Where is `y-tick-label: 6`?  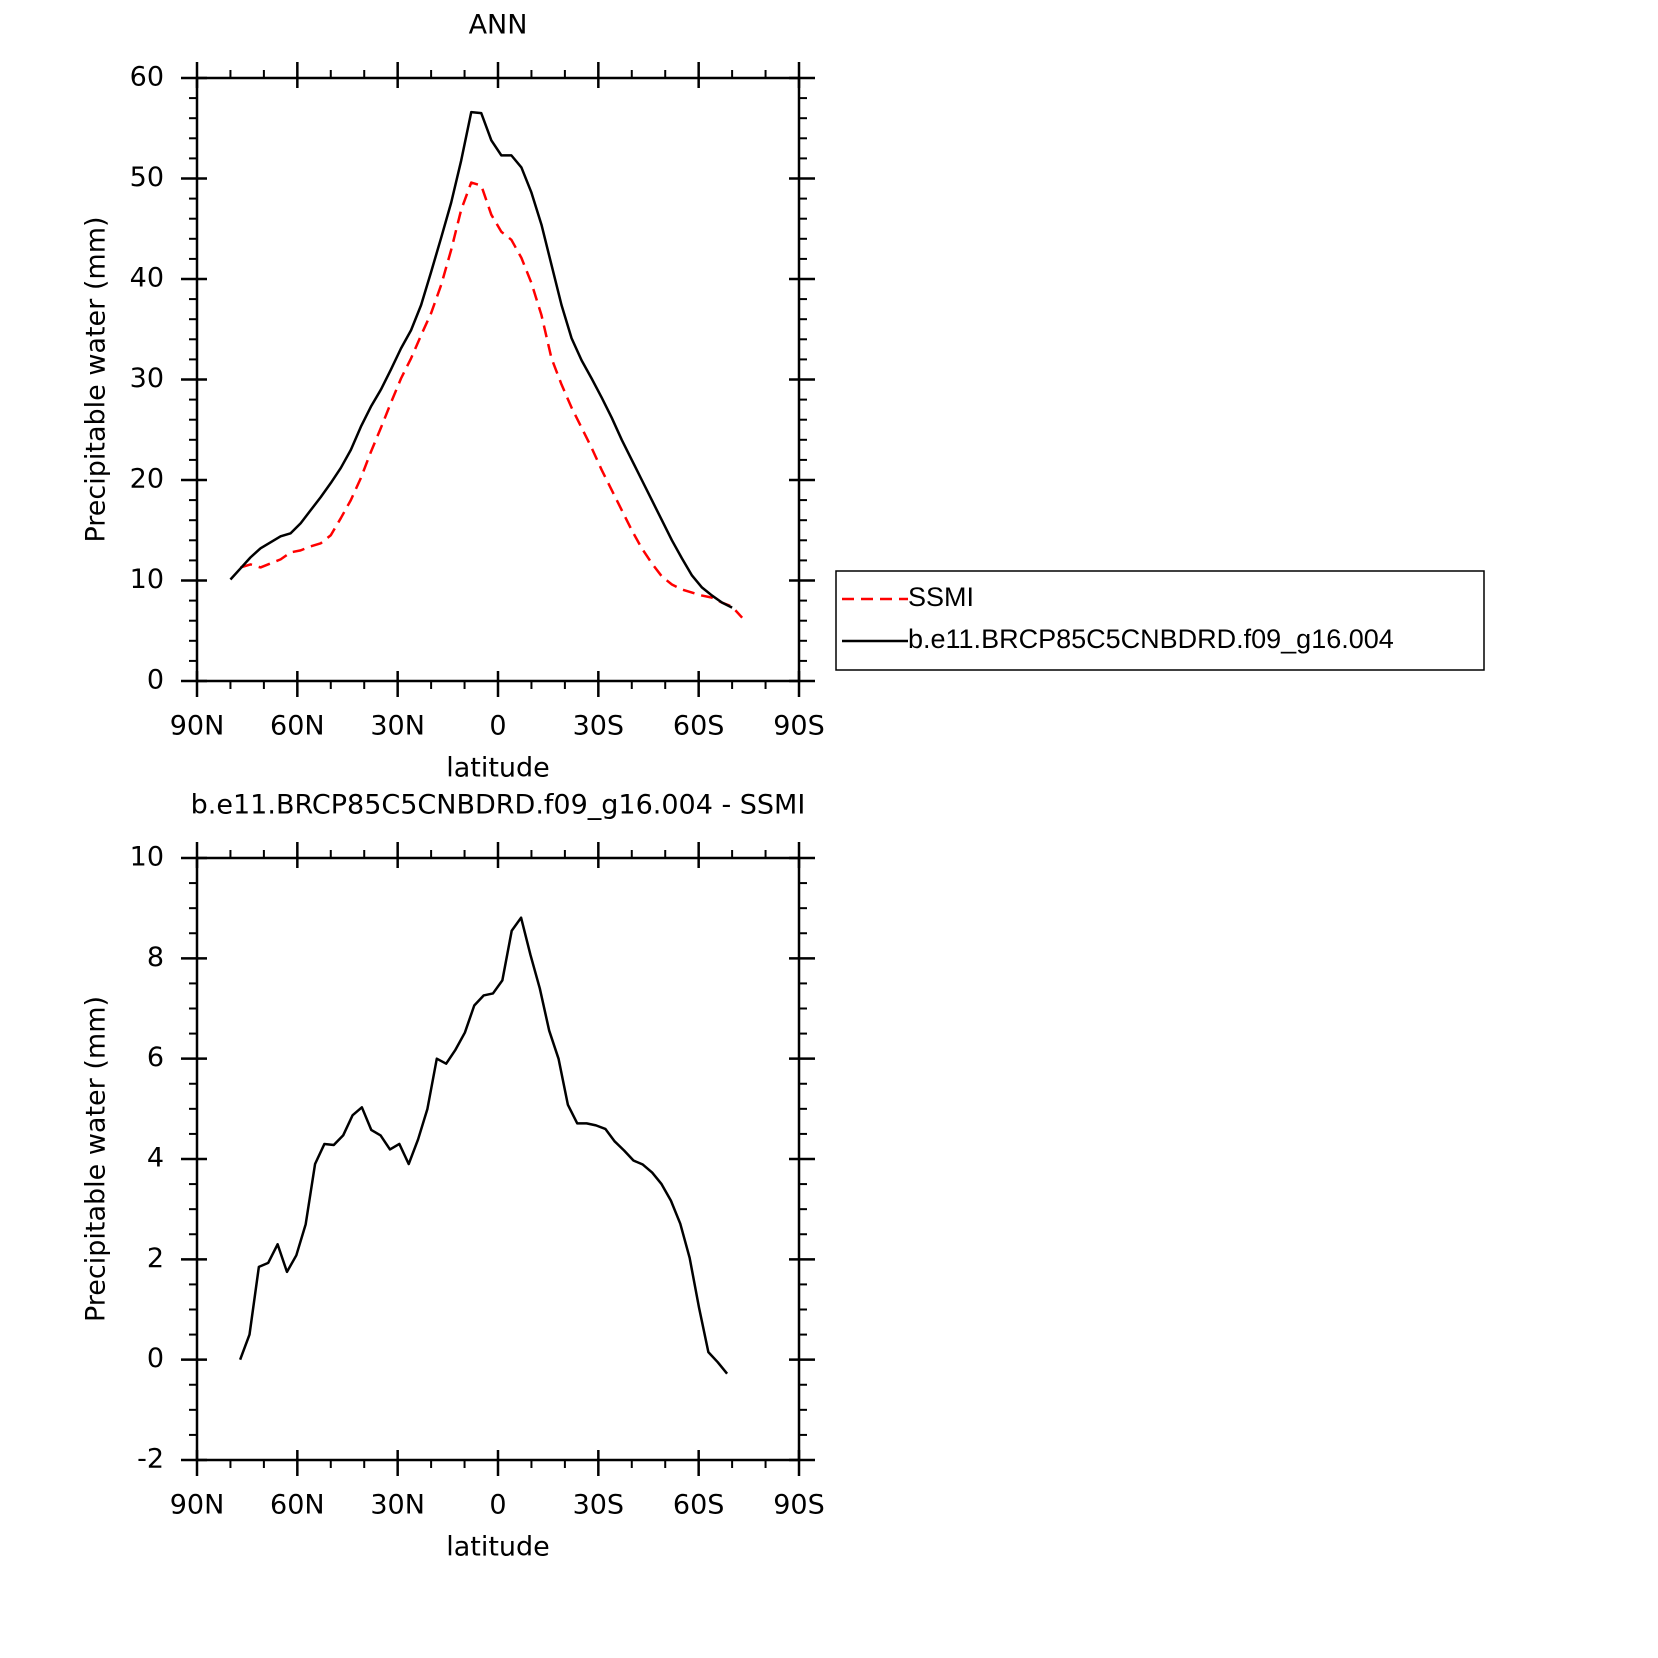 y-tick-label: 6 is located at coordinates (155, 1057).